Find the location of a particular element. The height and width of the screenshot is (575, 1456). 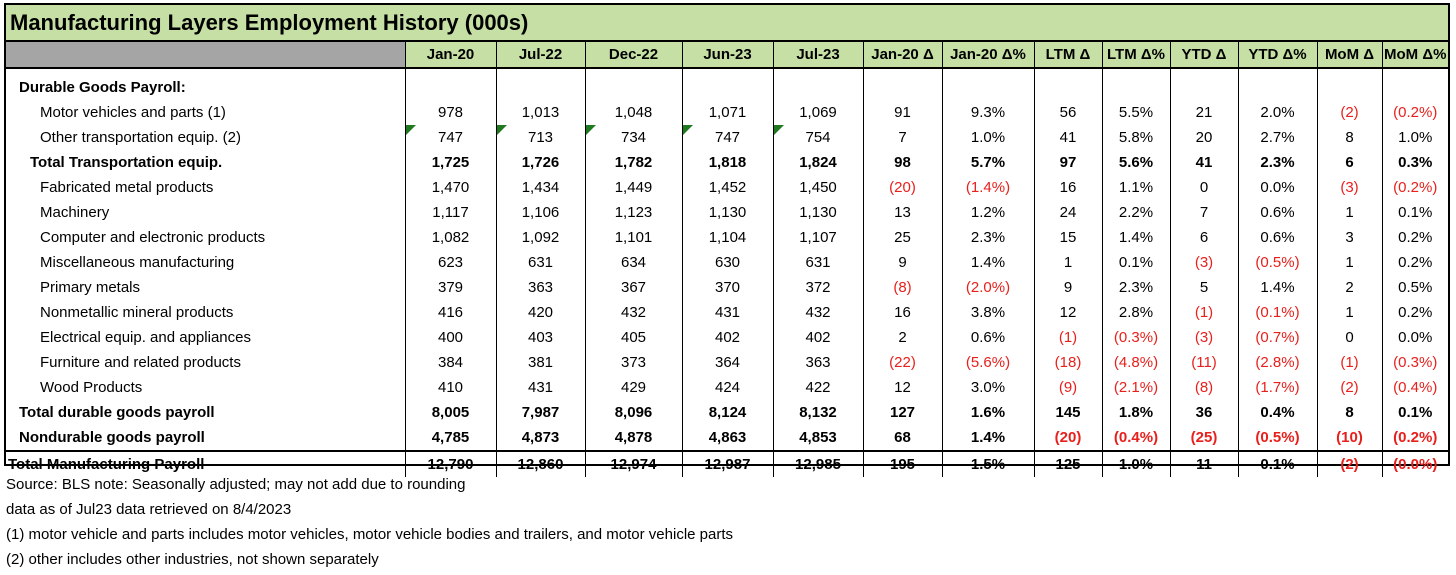

cell-value: (0.5%) is located at coordinates (1277, 262).